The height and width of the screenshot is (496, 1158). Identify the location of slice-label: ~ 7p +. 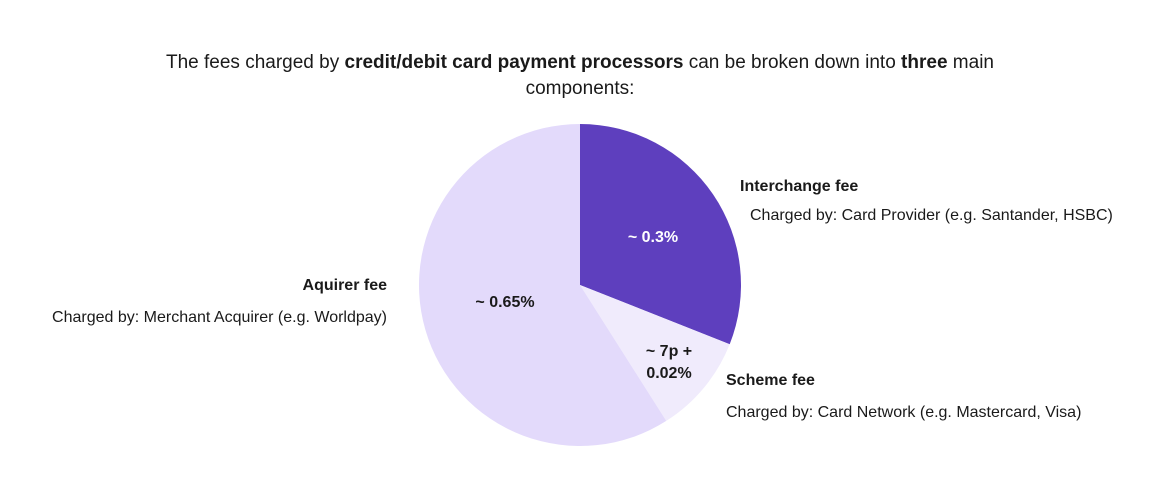
(669, 351).